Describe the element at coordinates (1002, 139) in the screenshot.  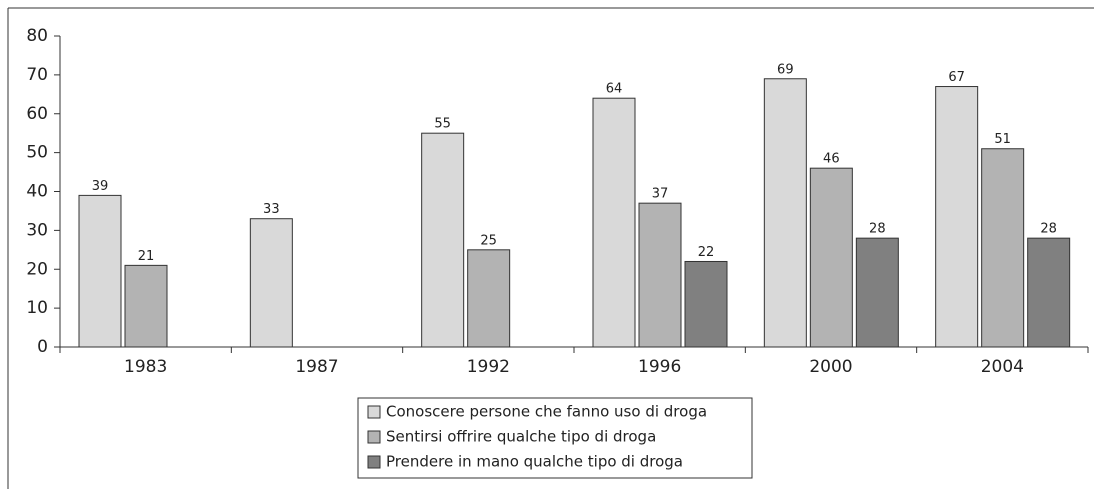
I see `value-label: 51` at that location.